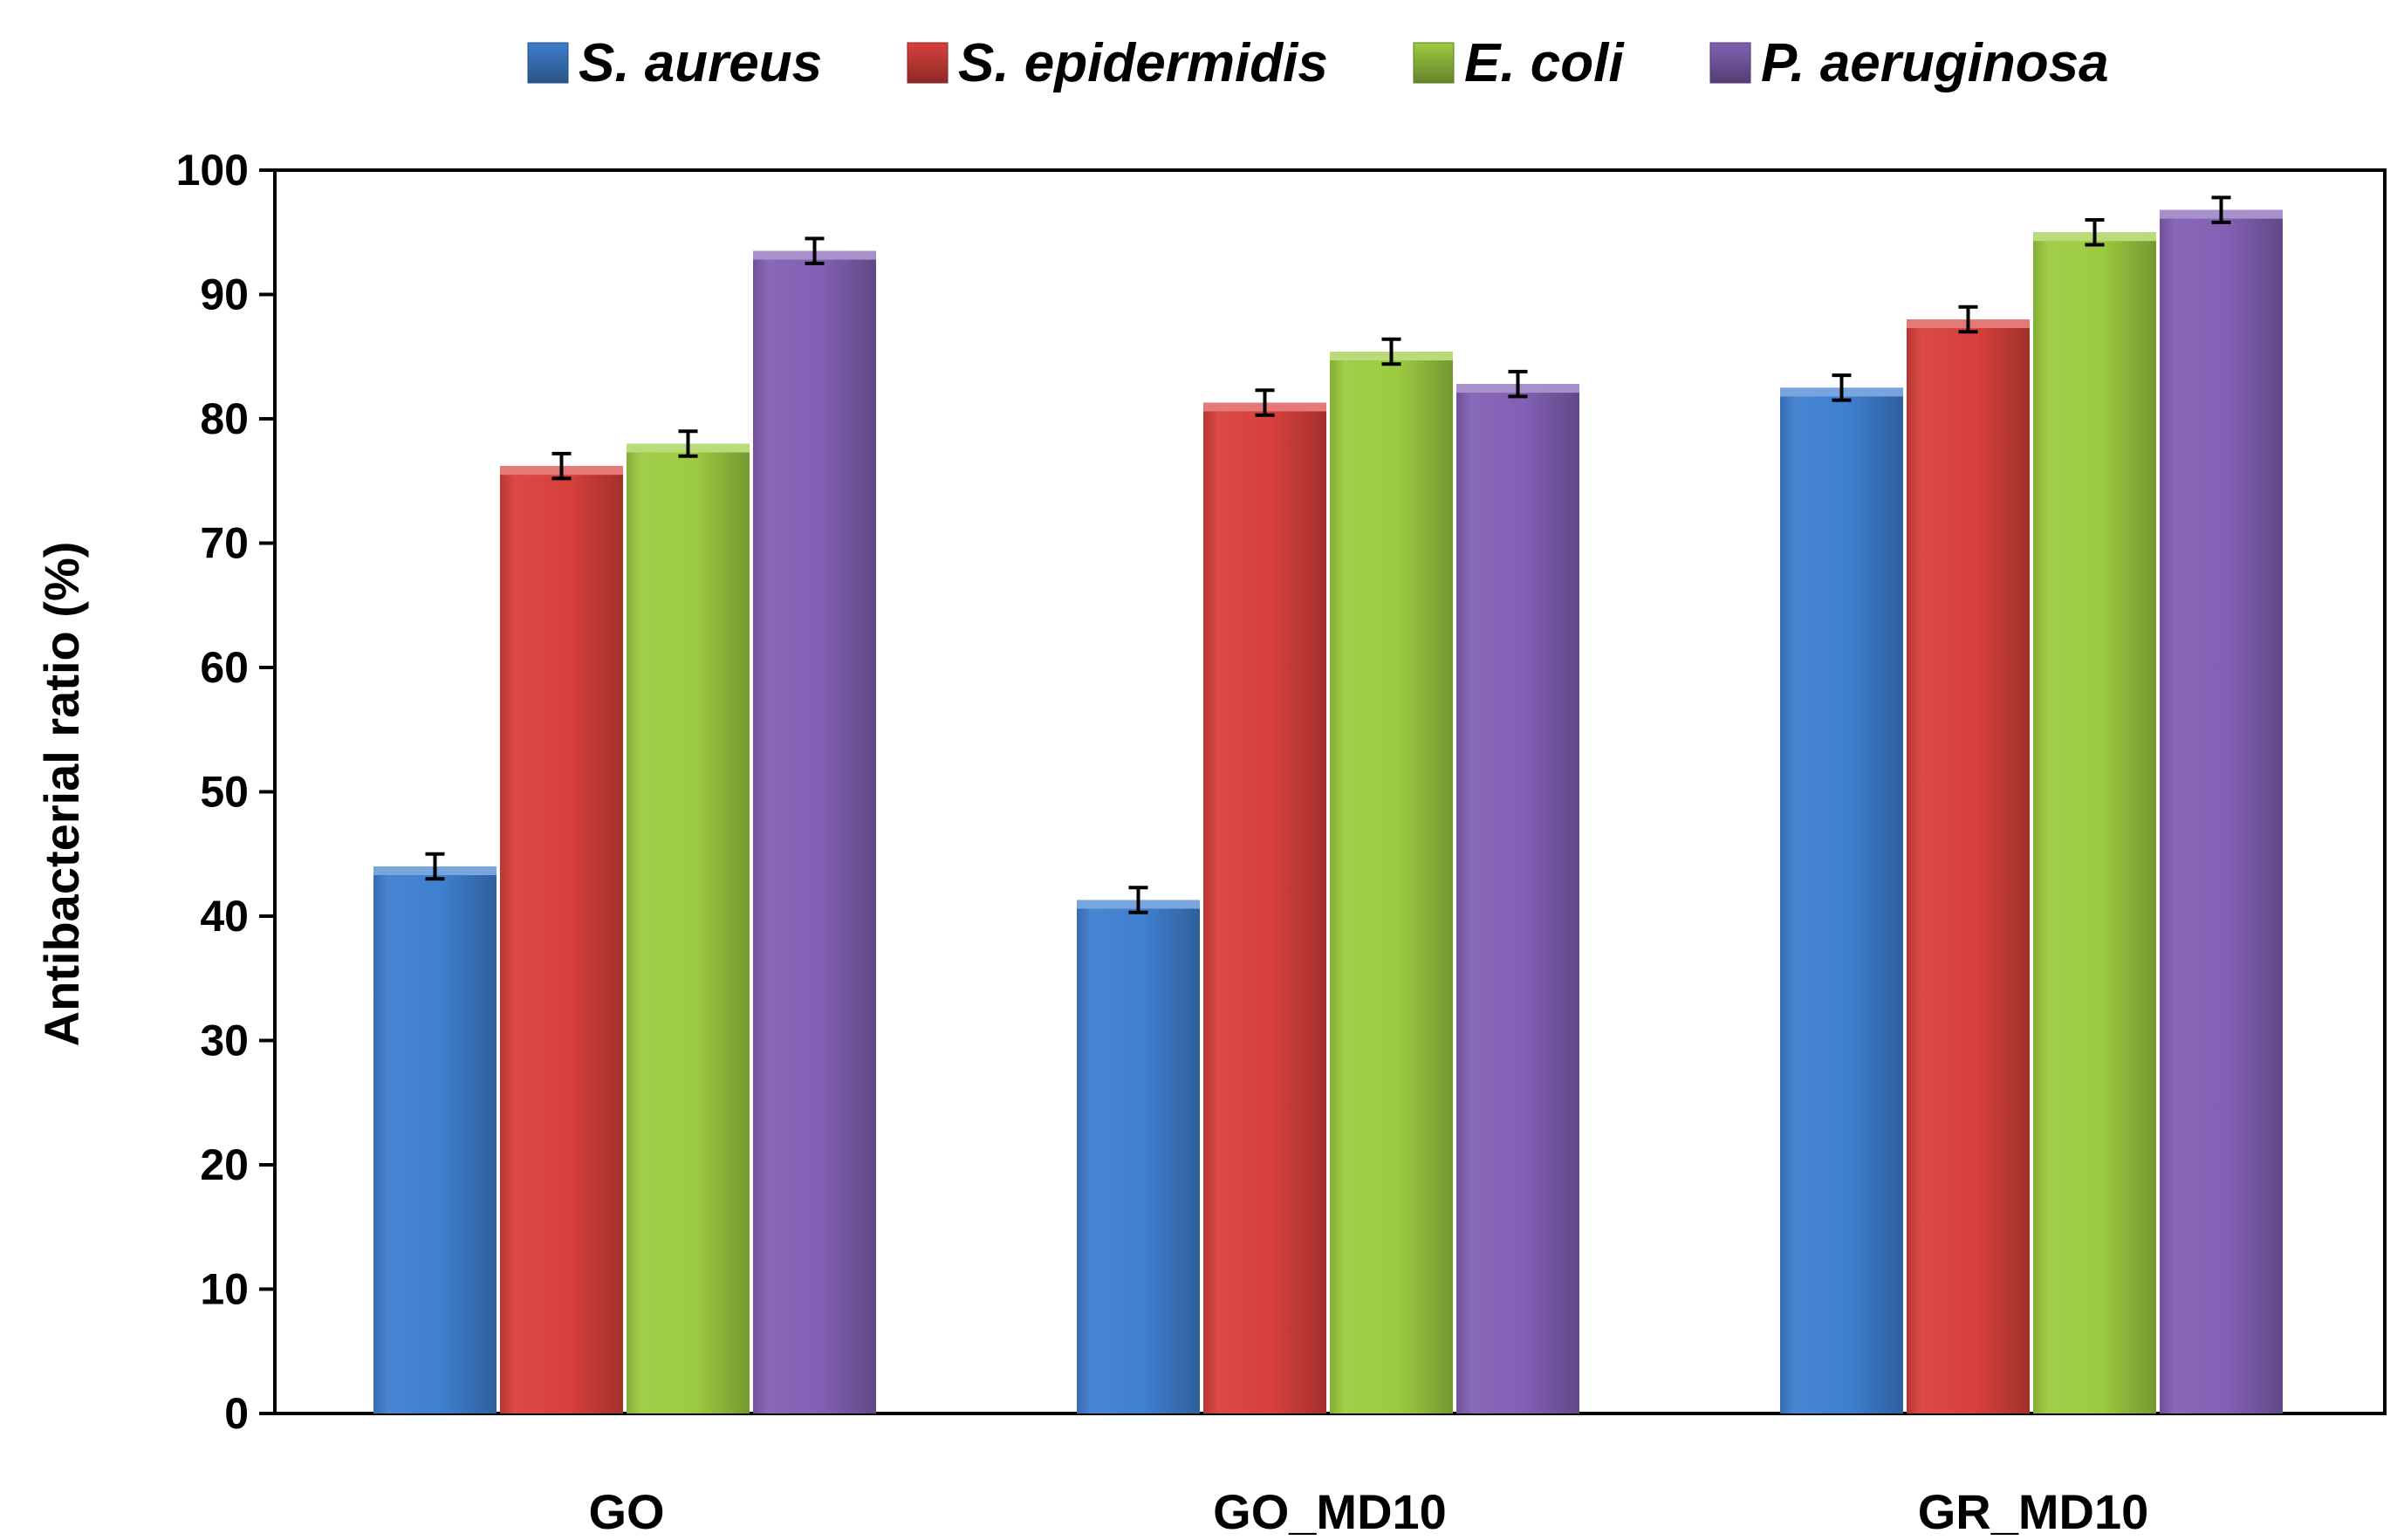 The height and width of the screenshot is (1540, 2404). What do you see at coordinates (212, 170) in the screenshot?
I see `y-tick-label: 100` at bounding box center [212, 170].